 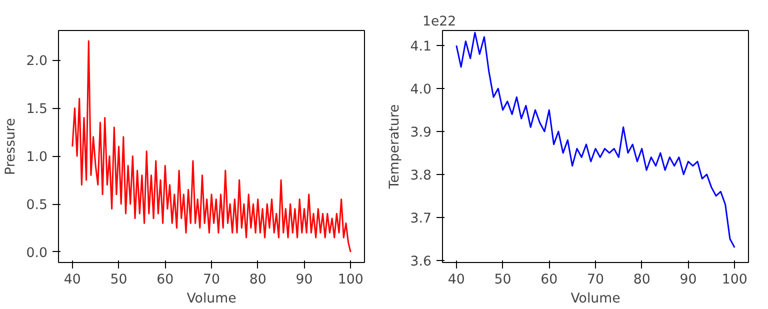 What do you see at coordinates (37, 62) in the screenshot?
I see `y-tick-label: 2.0` at bounding box center [37, 62].